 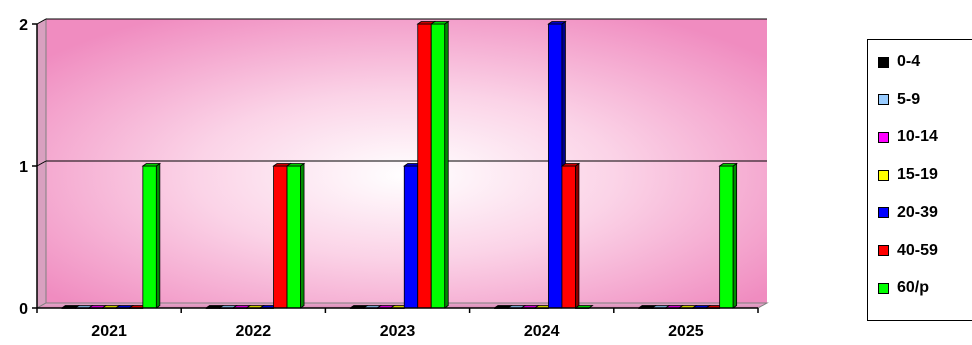 What do you see at coordinates (23, 309) in the screenshot?
I see `y-tick-label: 0` at bounding box center [23, 309].